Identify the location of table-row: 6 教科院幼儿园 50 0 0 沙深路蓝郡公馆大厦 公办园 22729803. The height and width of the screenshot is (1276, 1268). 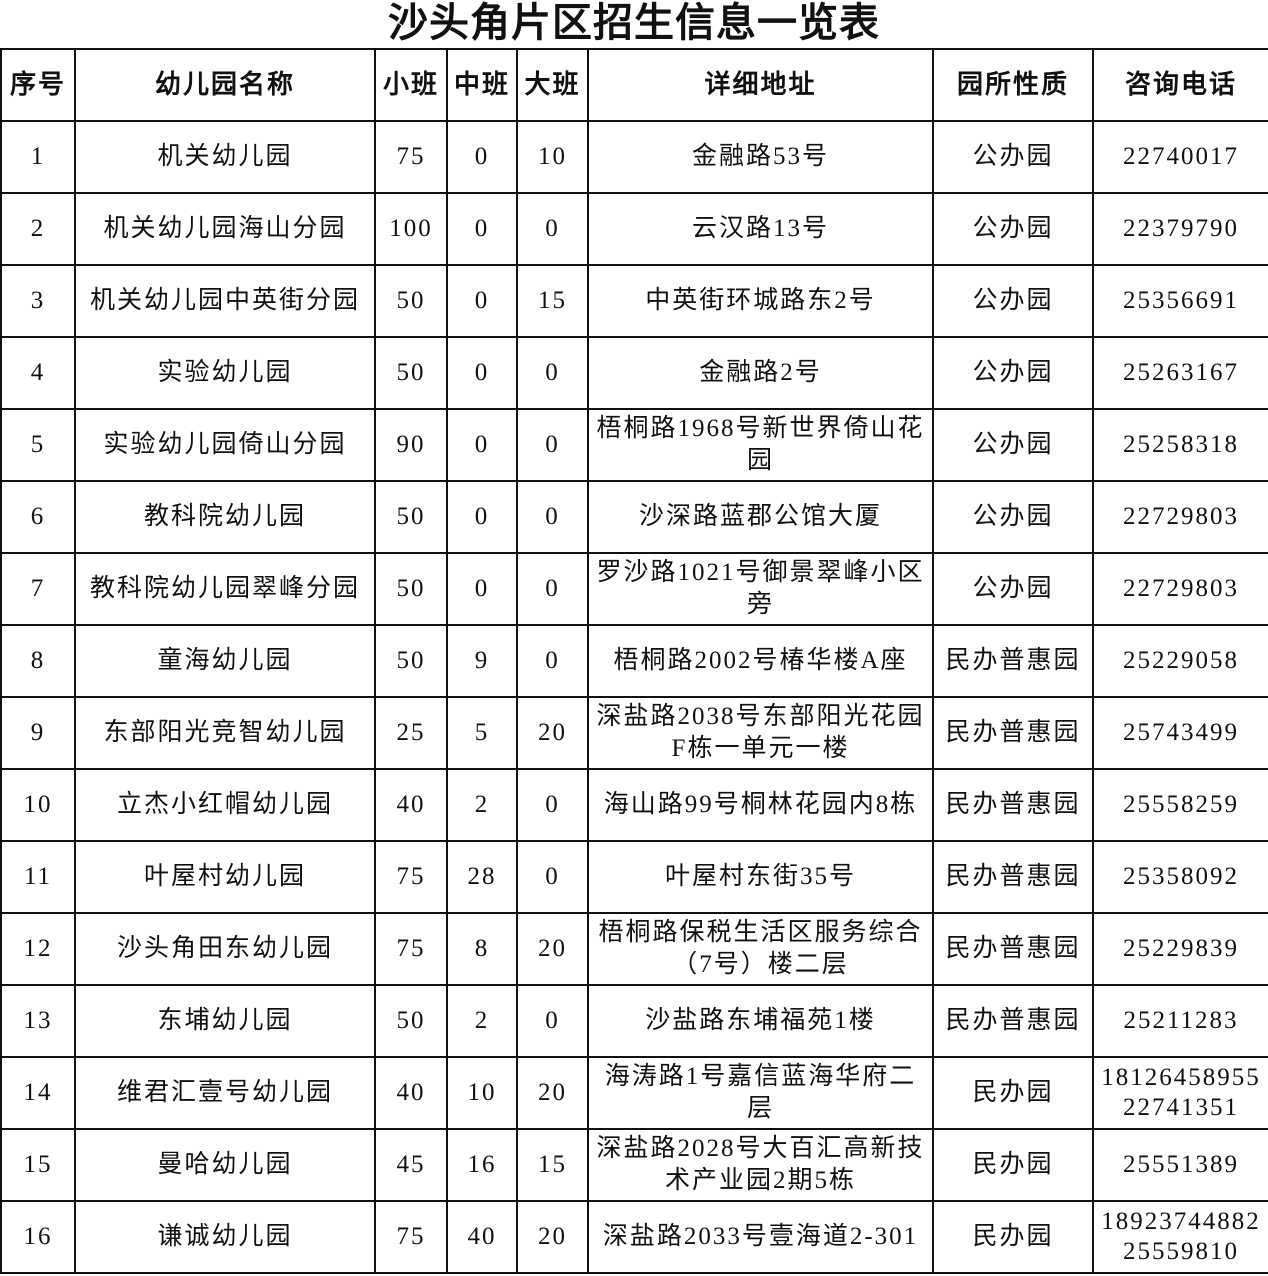
(634, 517).